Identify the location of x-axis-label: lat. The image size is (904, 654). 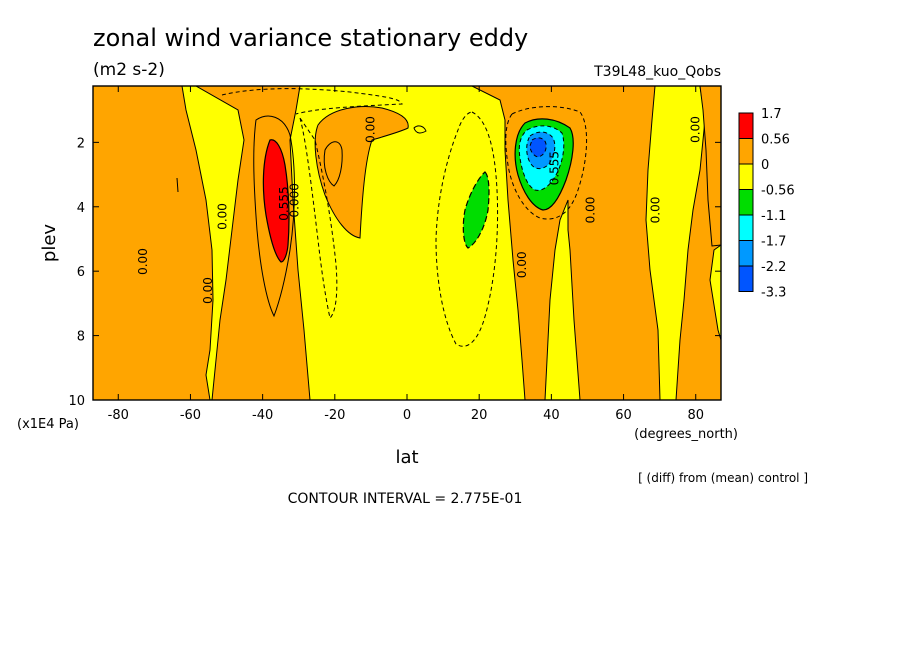
(406, 457).